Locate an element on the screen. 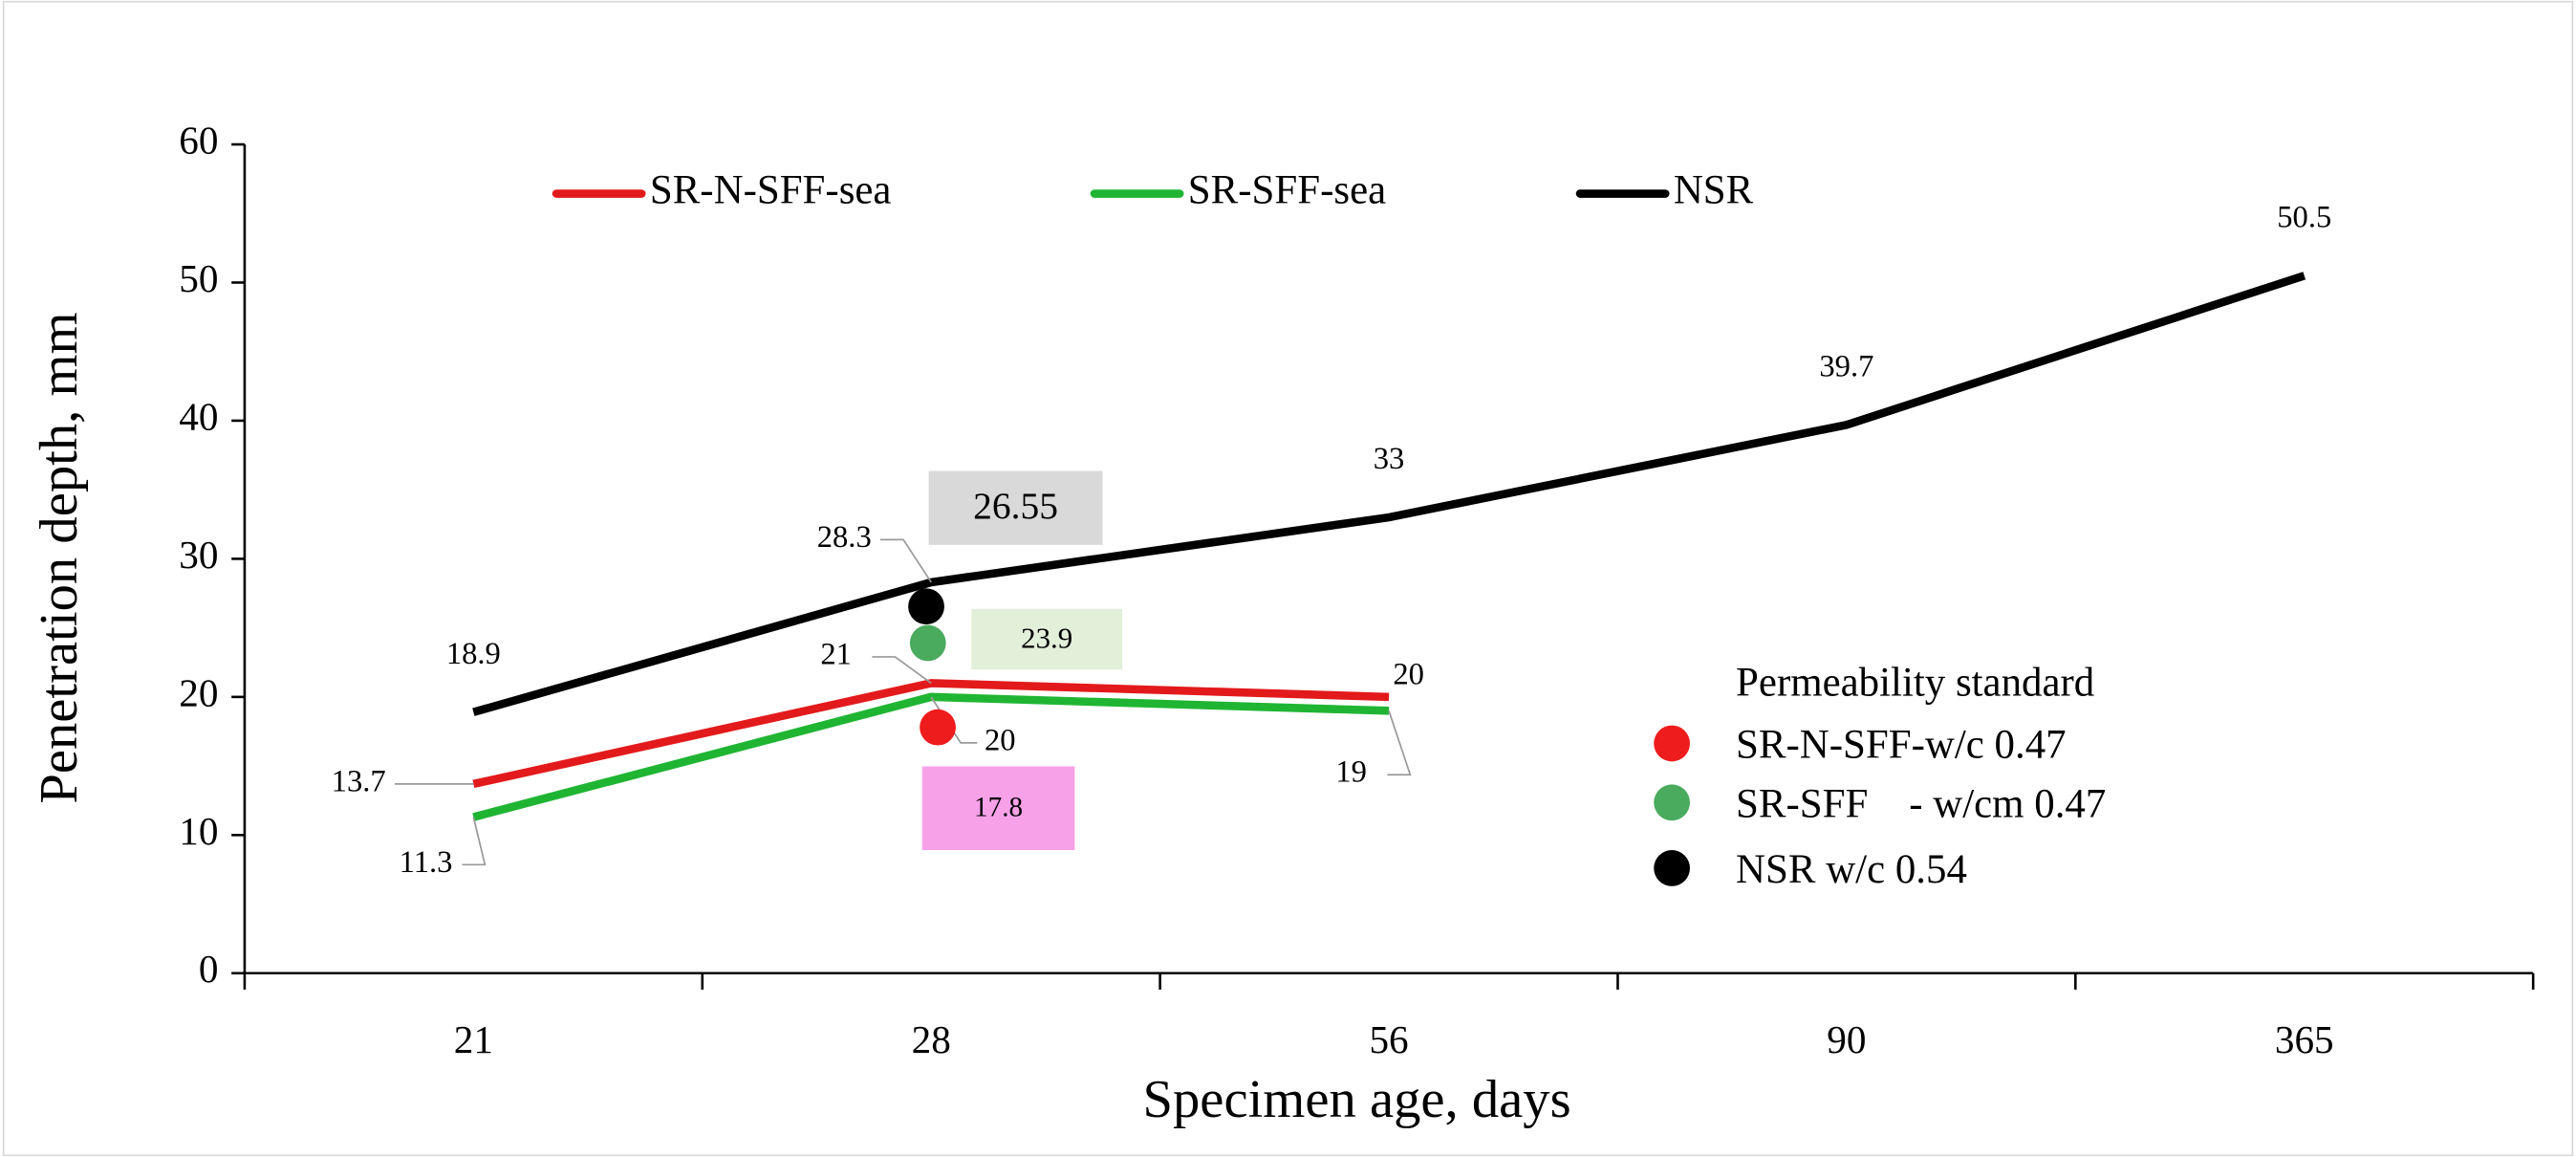 The height and width of the screenshot is (1157, 2576). y-tick-label: 10 is located at coordinates (198, 831).